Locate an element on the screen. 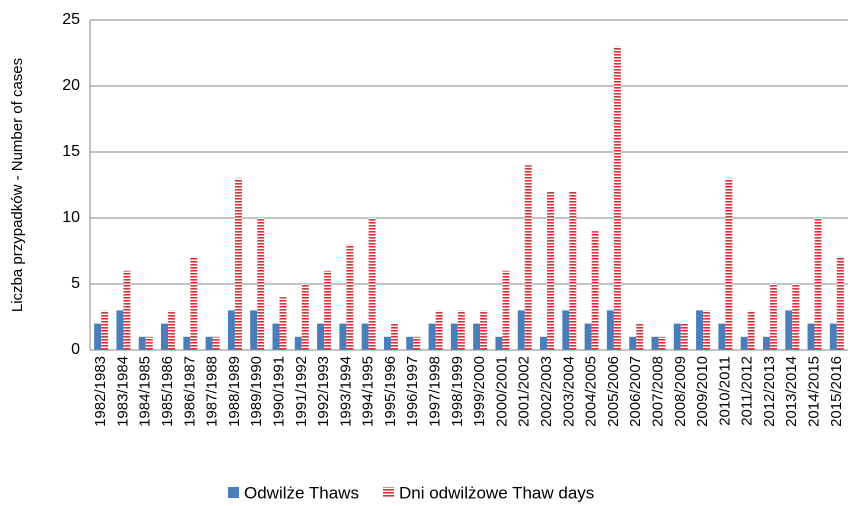 This screenshot has width=850, height=506. x-tick-label: 2011/2012 is located at coordinates (747, 391).